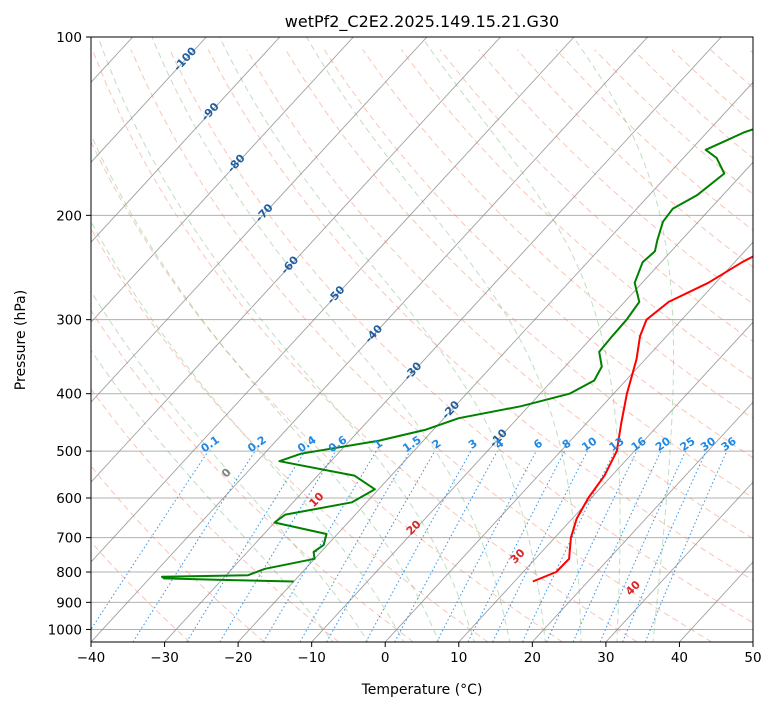 The width and height of the screenshot is (775, 708). Describe the element at coordinates (69, 452) in the screenshot. I see `y-tick-label: 500` at that location.